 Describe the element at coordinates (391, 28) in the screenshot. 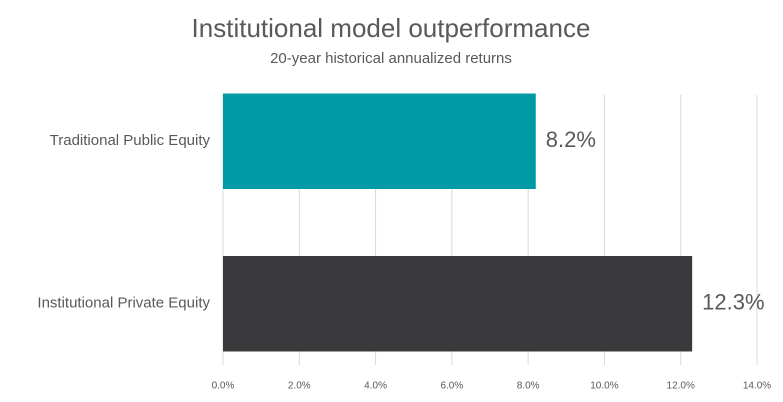

I see `chart-title: Institutional model outperformance` at that location.